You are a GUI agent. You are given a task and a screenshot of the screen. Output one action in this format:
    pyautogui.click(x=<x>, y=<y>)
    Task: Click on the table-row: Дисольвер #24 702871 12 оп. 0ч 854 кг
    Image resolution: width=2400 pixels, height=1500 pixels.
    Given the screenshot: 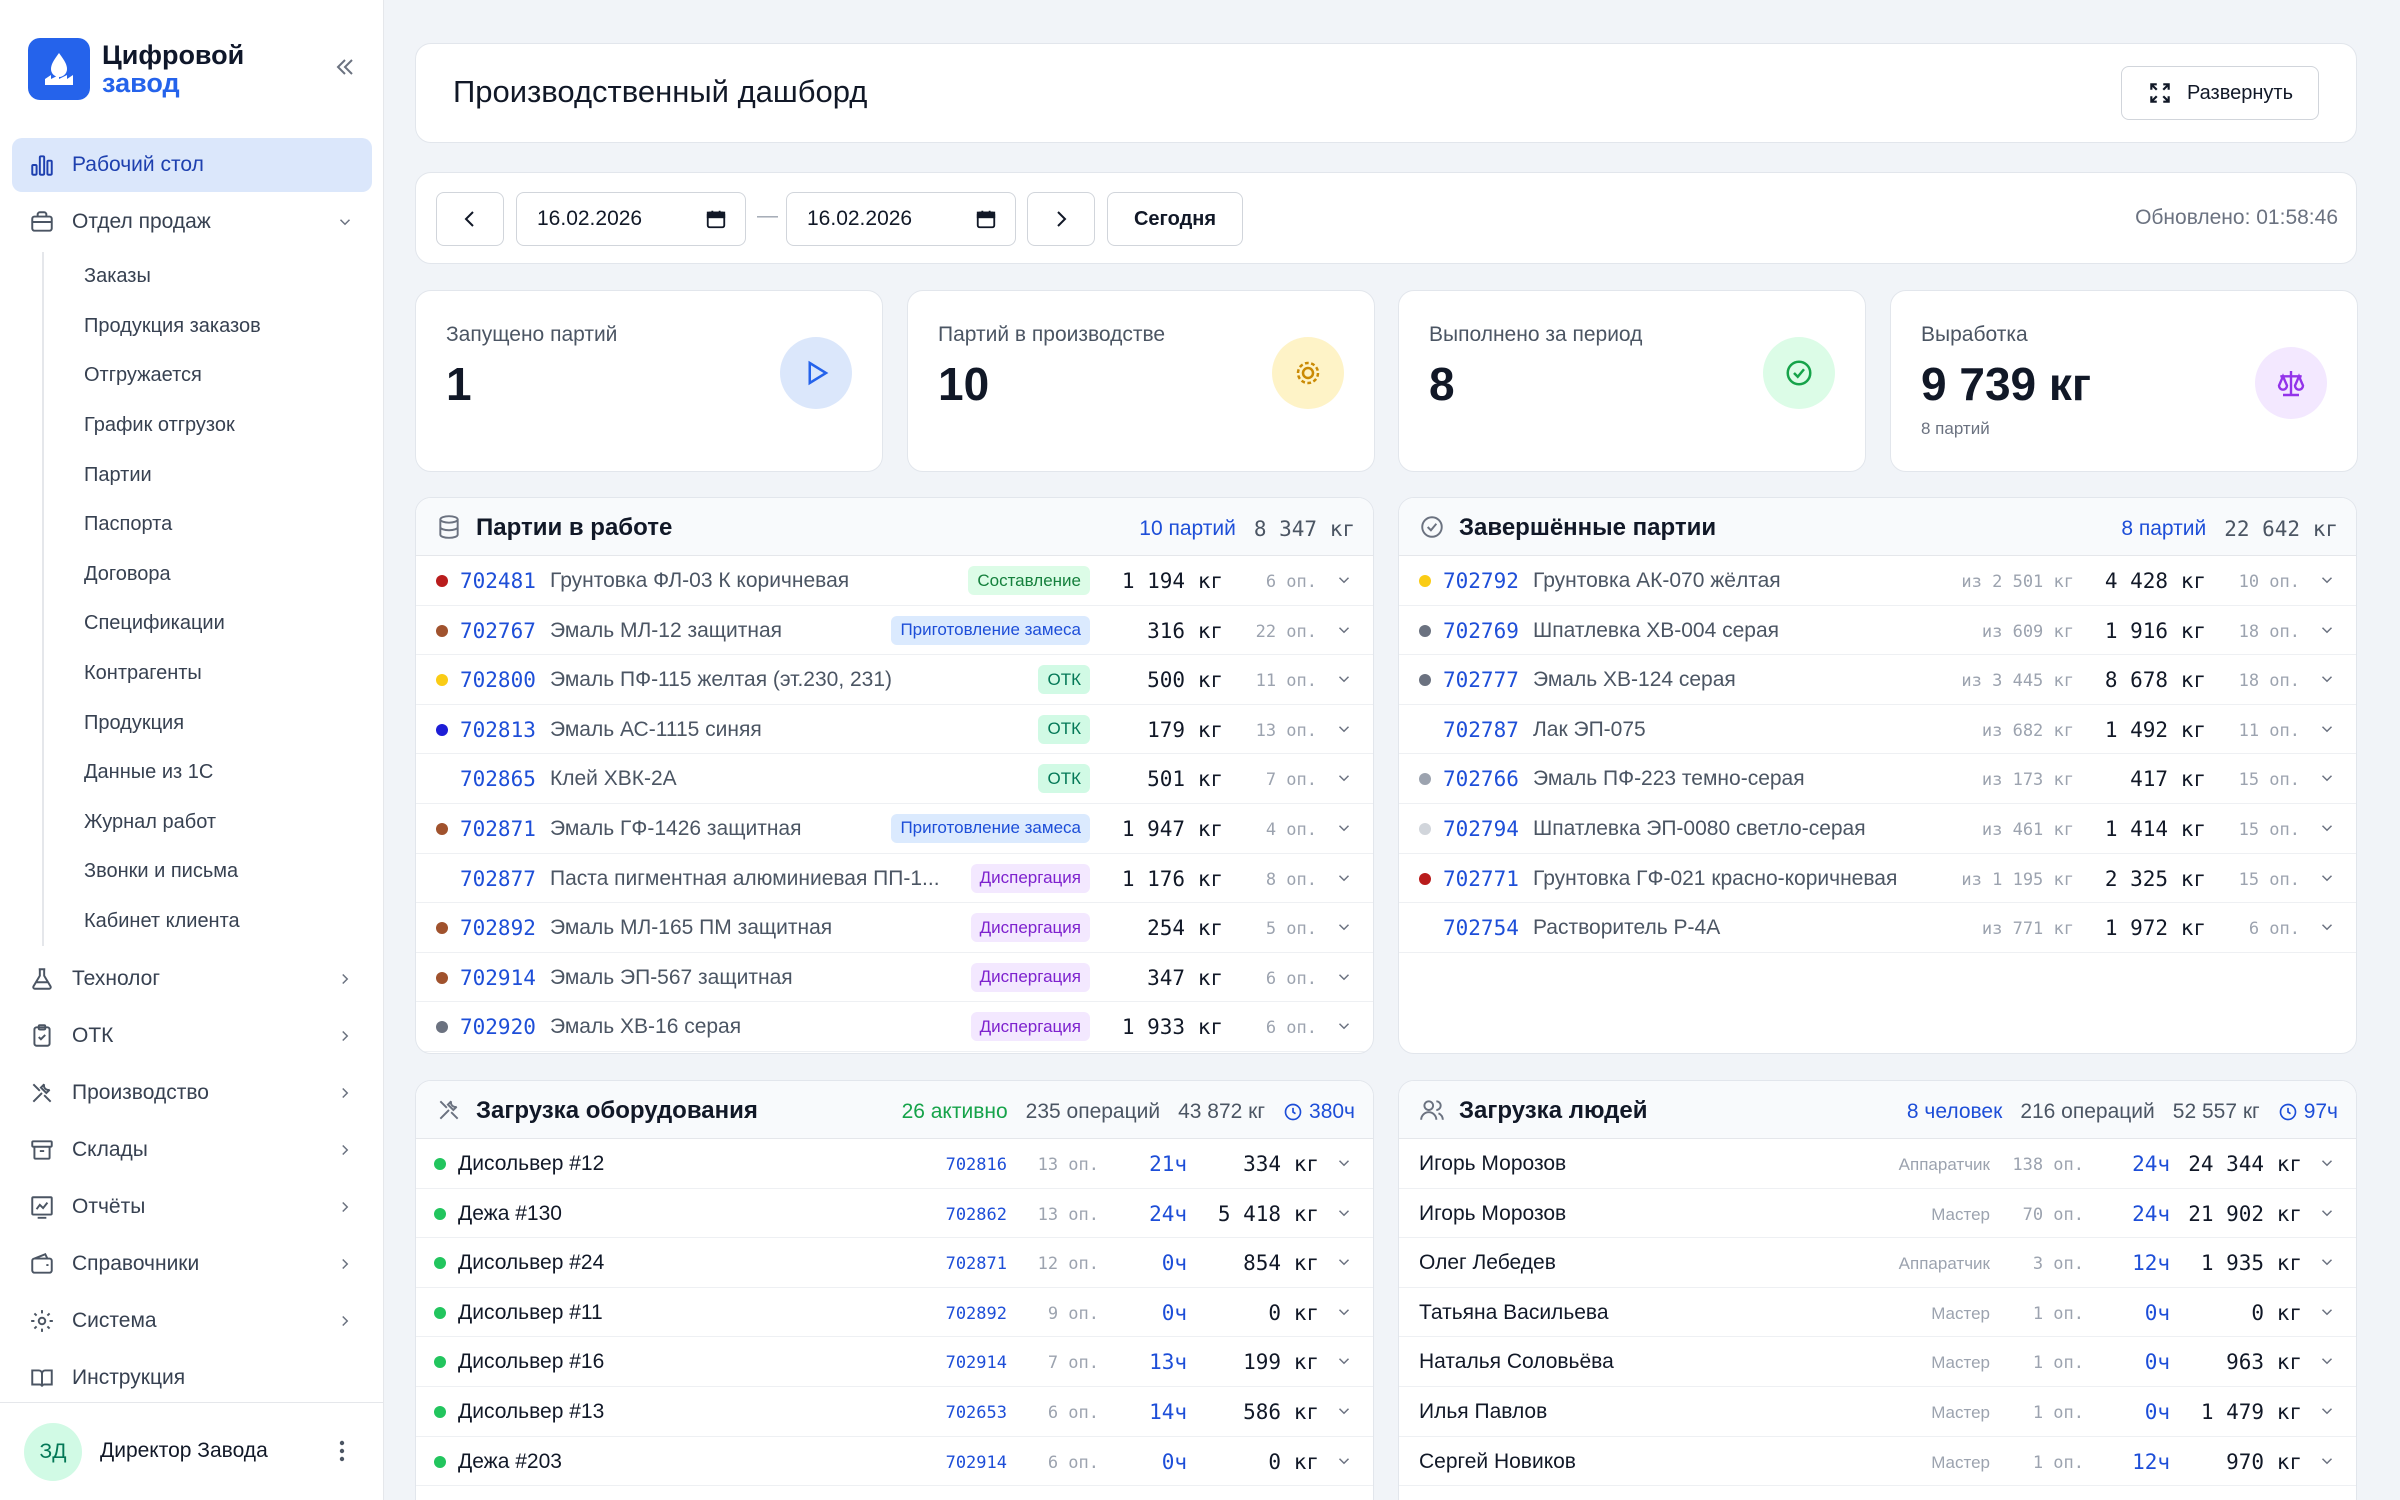 What is the action you would take?
    pyautogui.click(x=894, y=1263)
    